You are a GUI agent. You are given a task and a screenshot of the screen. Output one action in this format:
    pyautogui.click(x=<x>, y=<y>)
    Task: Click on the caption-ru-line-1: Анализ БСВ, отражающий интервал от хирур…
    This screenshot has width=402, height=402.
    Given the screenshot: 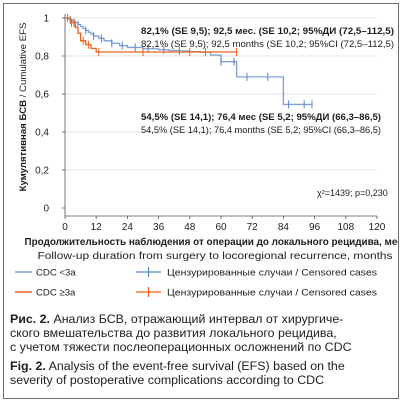 What is the action you would take?
    pyautogui.click(x=198, y=319)
    